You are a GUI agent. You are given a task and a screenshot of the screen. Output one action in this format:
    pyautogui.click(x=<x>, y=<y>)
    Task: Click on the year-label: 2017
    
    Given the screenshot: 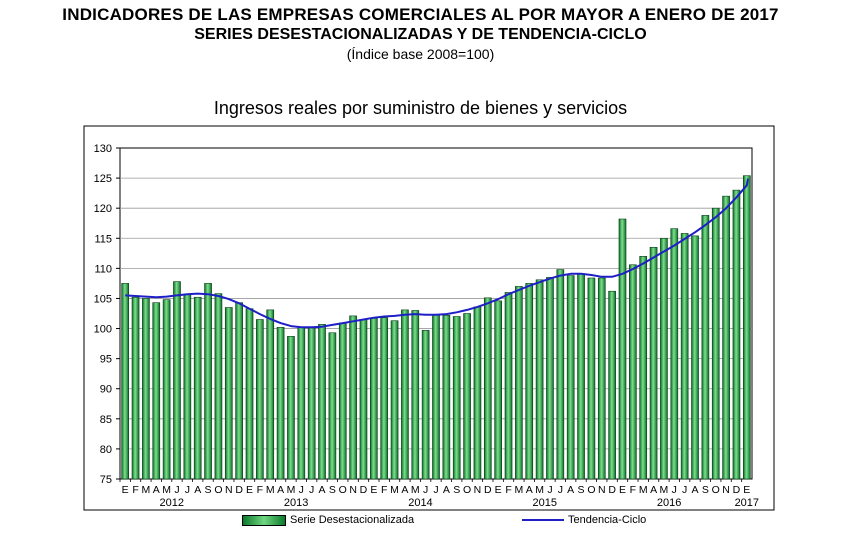 What is the action you would take?
    pyautogui.click(x=747, y=503)
    